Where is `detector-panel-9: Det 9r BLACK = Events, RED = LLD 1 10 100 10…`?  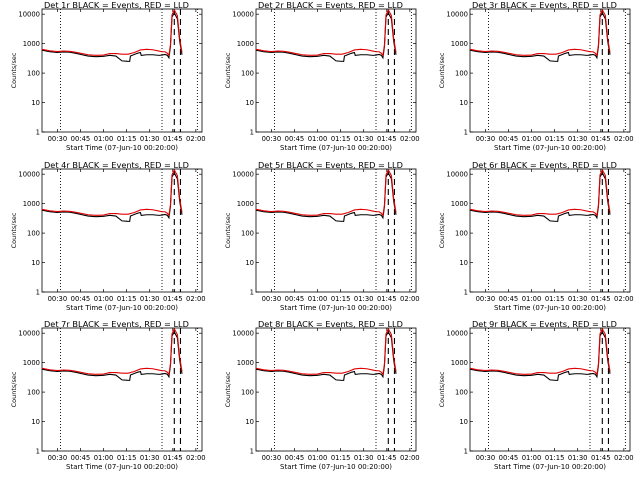
detector-panel-9: Det 9r BLACK = Events, RED = LLD 1 10 100 10… is located at coordinates (536, 395).